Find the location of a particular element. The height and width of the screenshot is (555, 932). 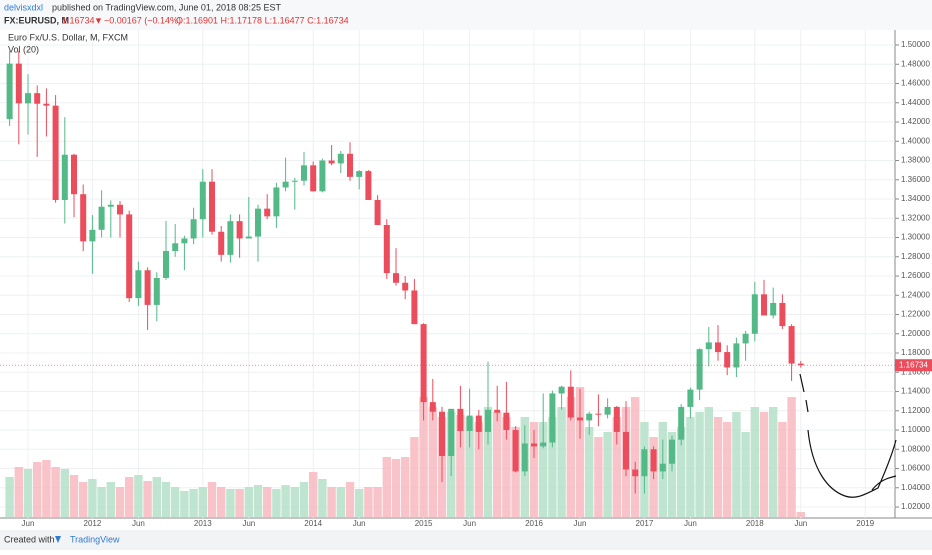

tv-logo is located at coordinates (58, 539).